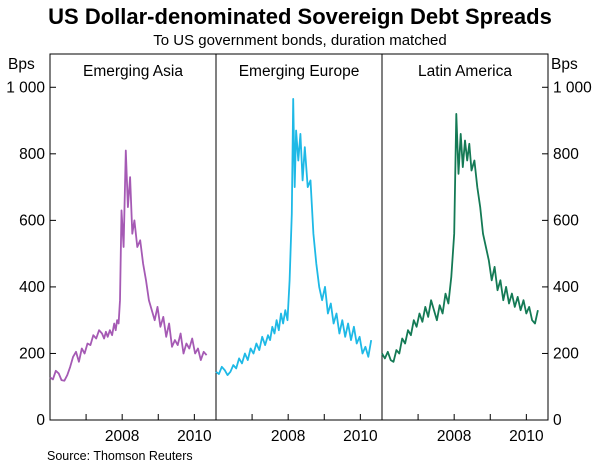  Describe the element at coordinates (299, 71) in the screenshot. I see `panel-label: Emerging Europe` at that location.